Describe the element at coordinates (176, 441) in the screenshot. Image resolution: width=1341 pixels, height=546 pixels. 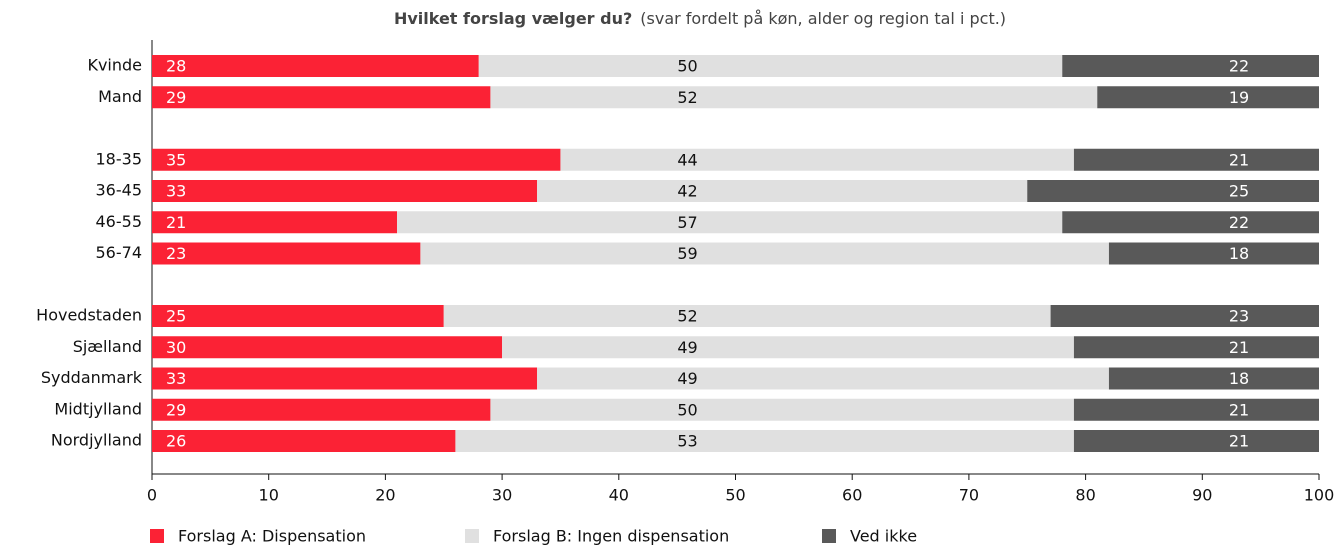
I see `data-label: 26` at that location.